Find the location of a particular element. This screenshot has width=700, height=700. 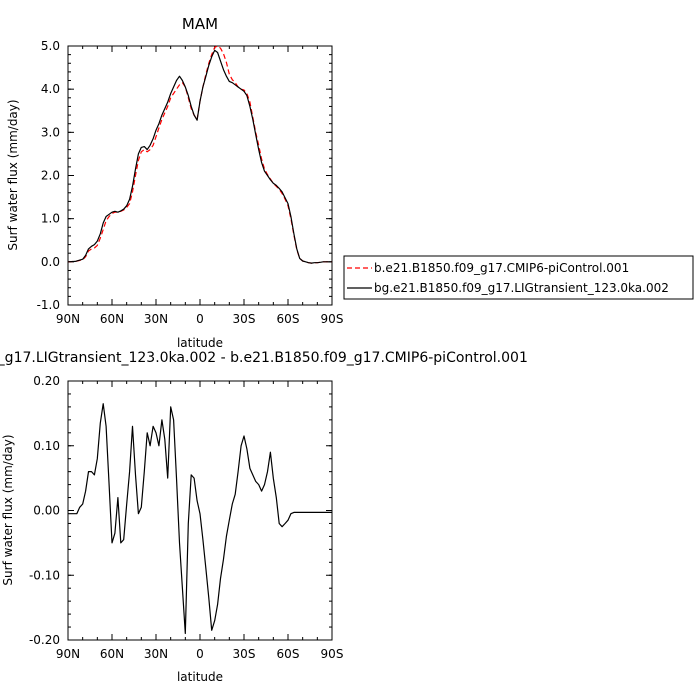

bottom-y-tick-label: 0.00 is located at coordinates (46, 511).